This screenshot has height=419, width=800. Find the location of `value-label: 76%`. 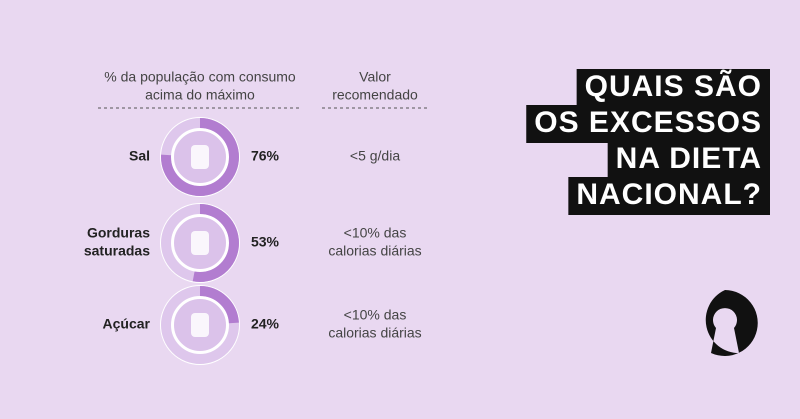

value-label: 76% is located at coordinates (265, 156).